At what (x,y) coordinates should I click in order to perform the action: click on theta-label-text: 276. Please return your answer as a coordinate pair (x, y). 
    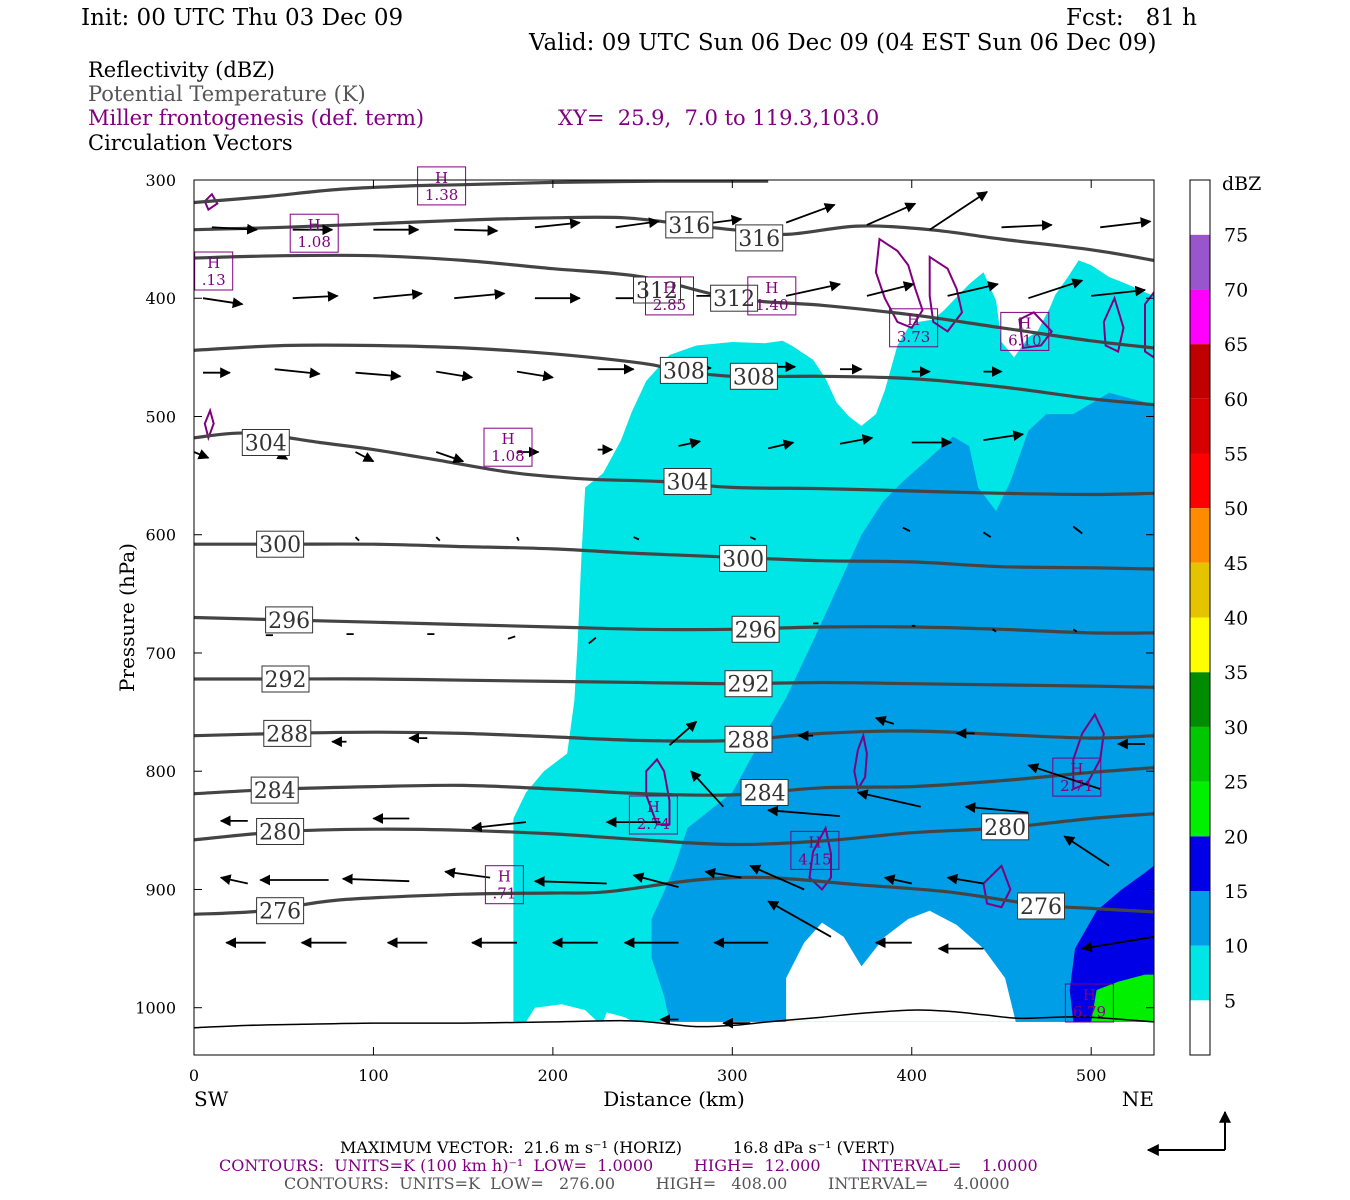
    Looking at the image, I should click on (280, 912).